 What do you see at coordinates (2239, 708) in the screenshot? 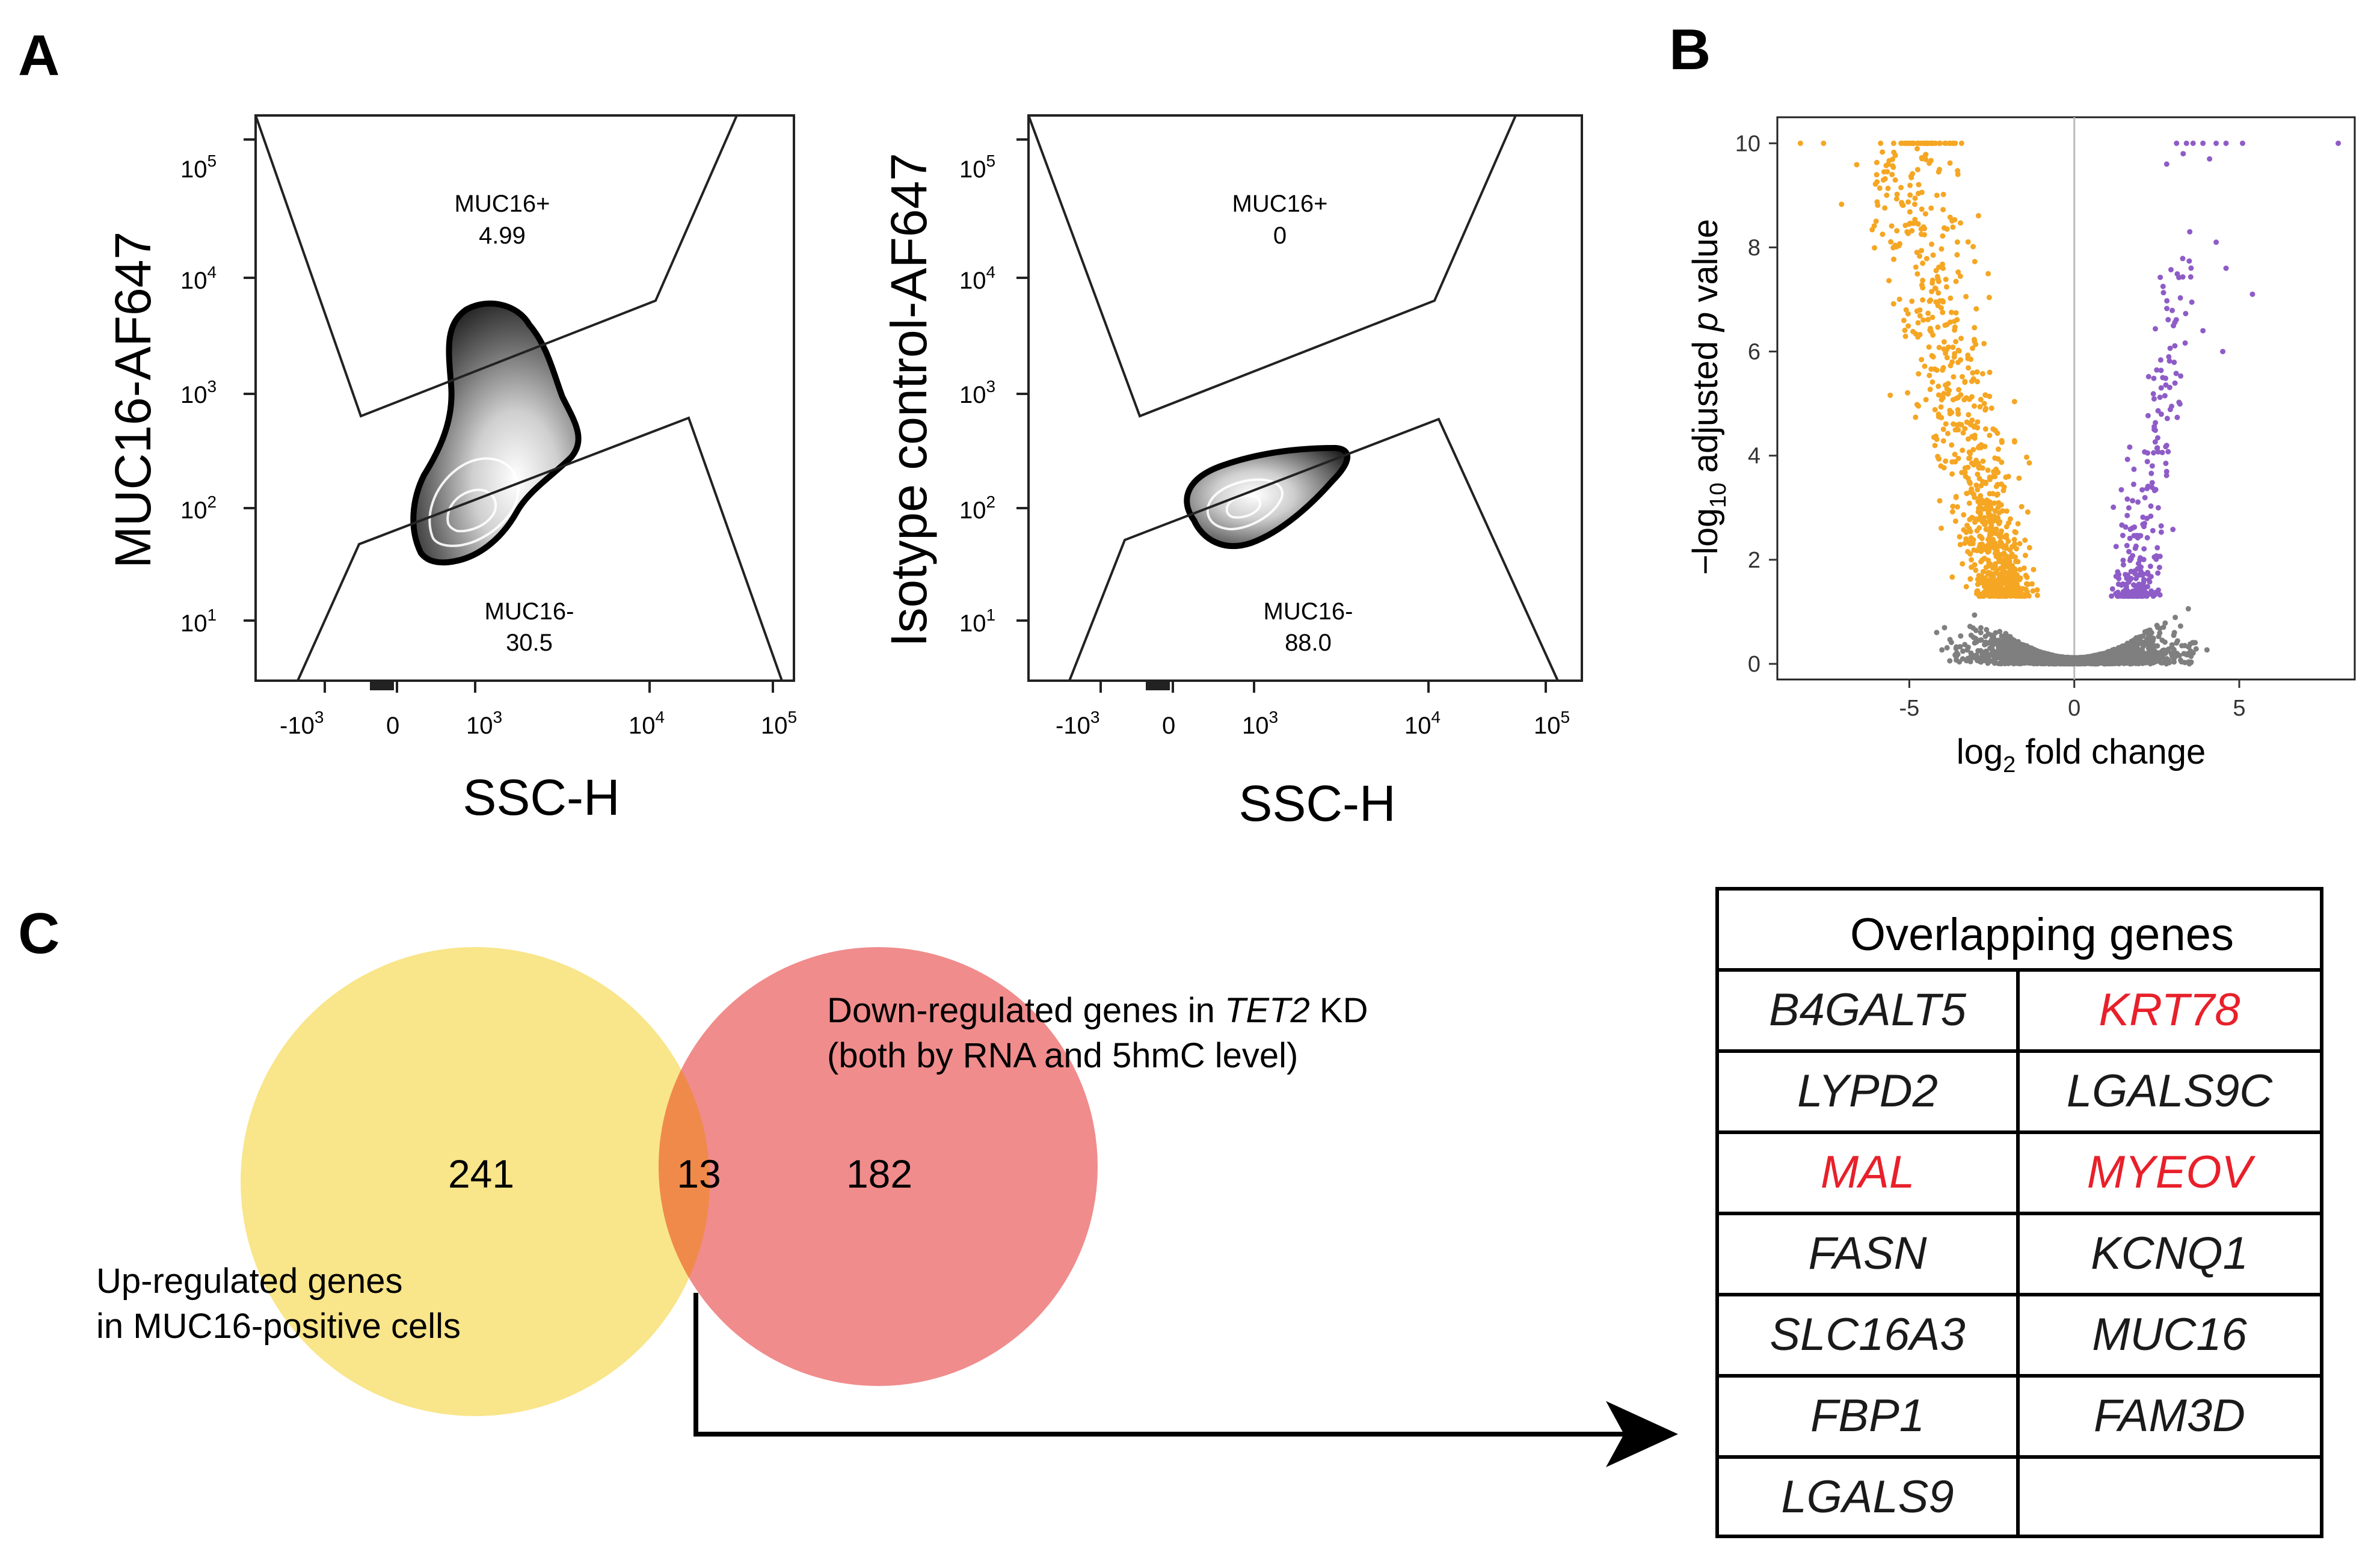
I see `volcano-xtick-label: 5` at bounding box center [2239, 708].